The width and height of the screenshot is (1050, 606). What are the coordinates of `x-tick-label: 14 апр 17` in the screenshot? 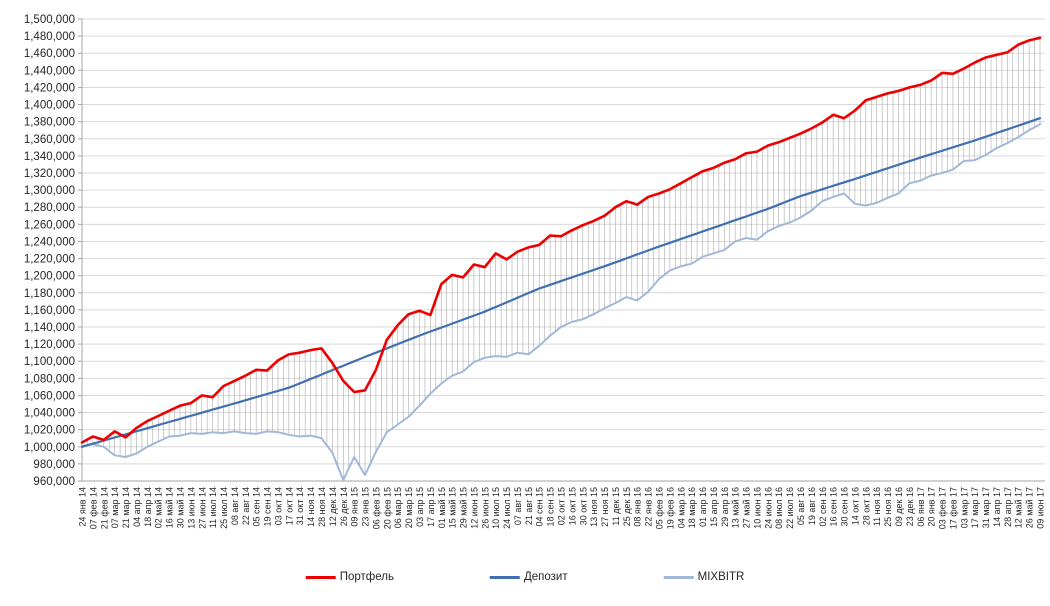 It's located at (997, 507).